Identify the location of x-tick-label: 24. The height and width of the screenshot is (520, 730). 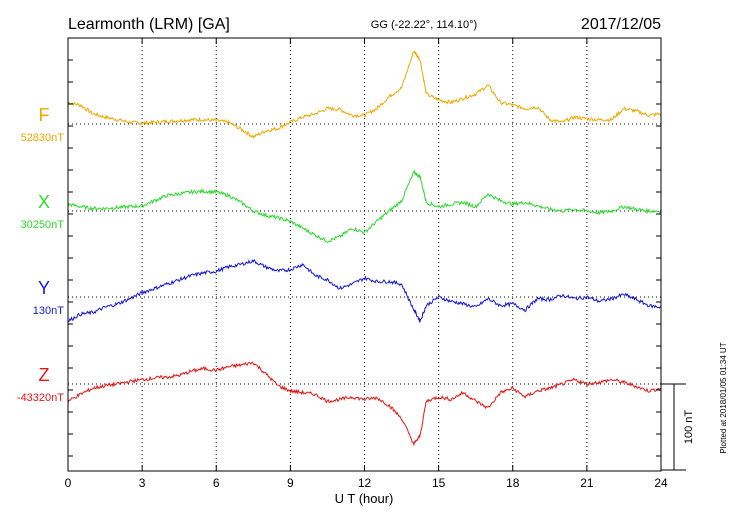
(661, 483).